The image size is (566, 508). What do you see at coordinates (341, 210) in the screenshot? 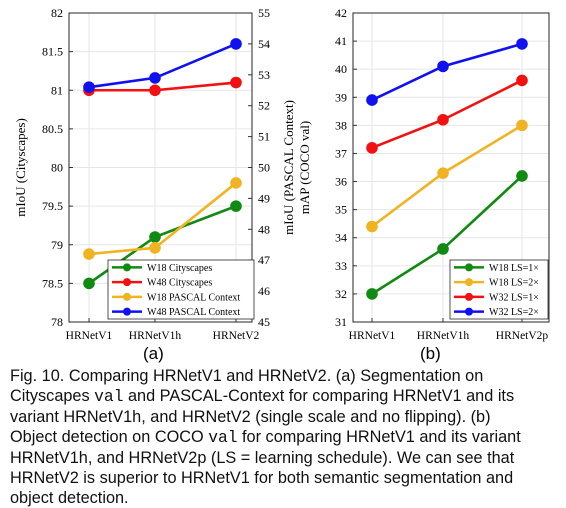
I see `chart2-ytick-label: 35` at bounding box center [341, 210].